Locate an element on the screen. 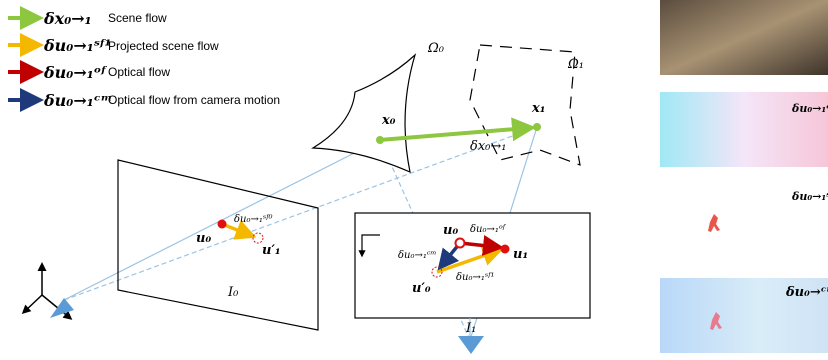 The image size is (828, 360). point-u1-prime is located at coordinates (258, 238).